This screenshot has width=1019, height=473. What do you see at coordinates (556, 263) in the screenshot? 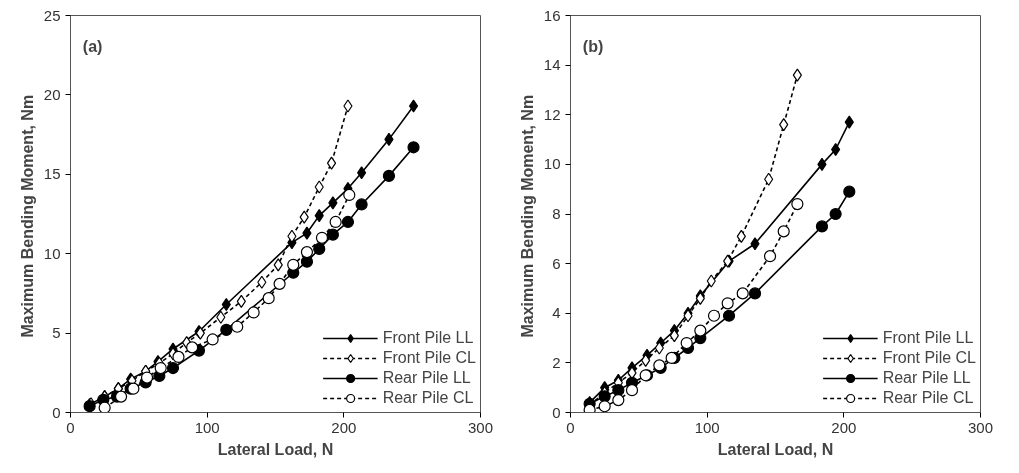
I see `y-tick-label: 6` at bounding box center [556, 263].